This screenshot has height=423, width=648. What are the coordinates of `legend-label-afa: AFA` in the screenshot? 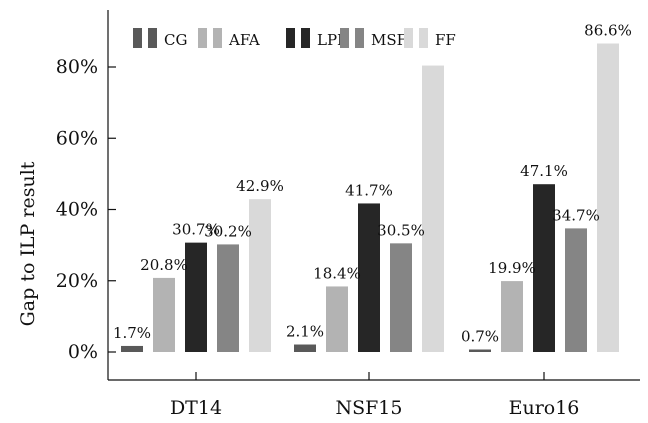 It's located at (244, 40).